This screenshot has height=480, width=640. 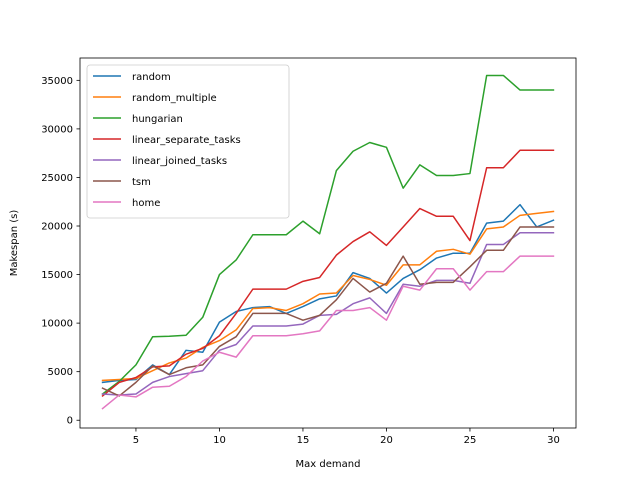 What do you see at coordinates (328, 464) in the screenshot?
I see `x-axis-label: Max demand` at bounding box center [328, 464].